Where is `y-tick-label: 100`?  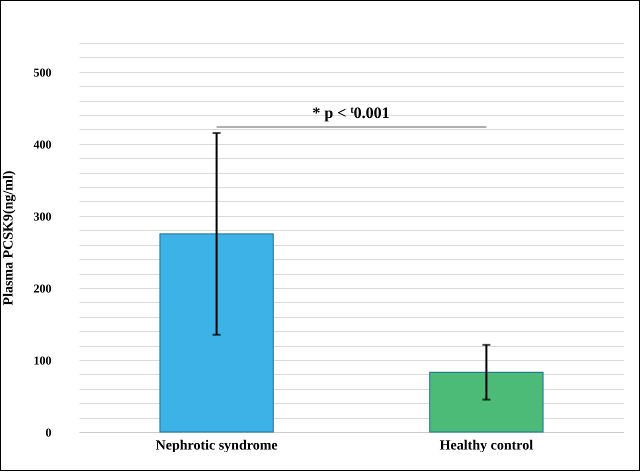
y-tick-label: 100 is located at coordinates (43, 360).